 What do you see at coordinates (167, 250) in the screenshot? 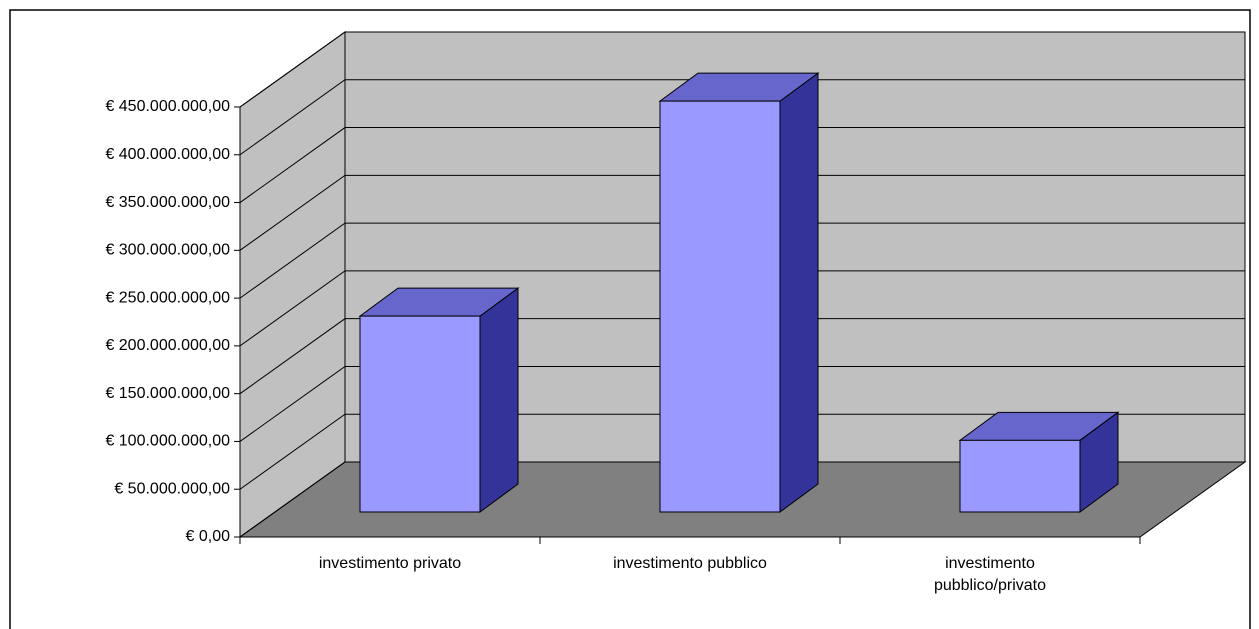
I see `y-tick-label: € 300.000.000,00` at bounding box center [167, 250].